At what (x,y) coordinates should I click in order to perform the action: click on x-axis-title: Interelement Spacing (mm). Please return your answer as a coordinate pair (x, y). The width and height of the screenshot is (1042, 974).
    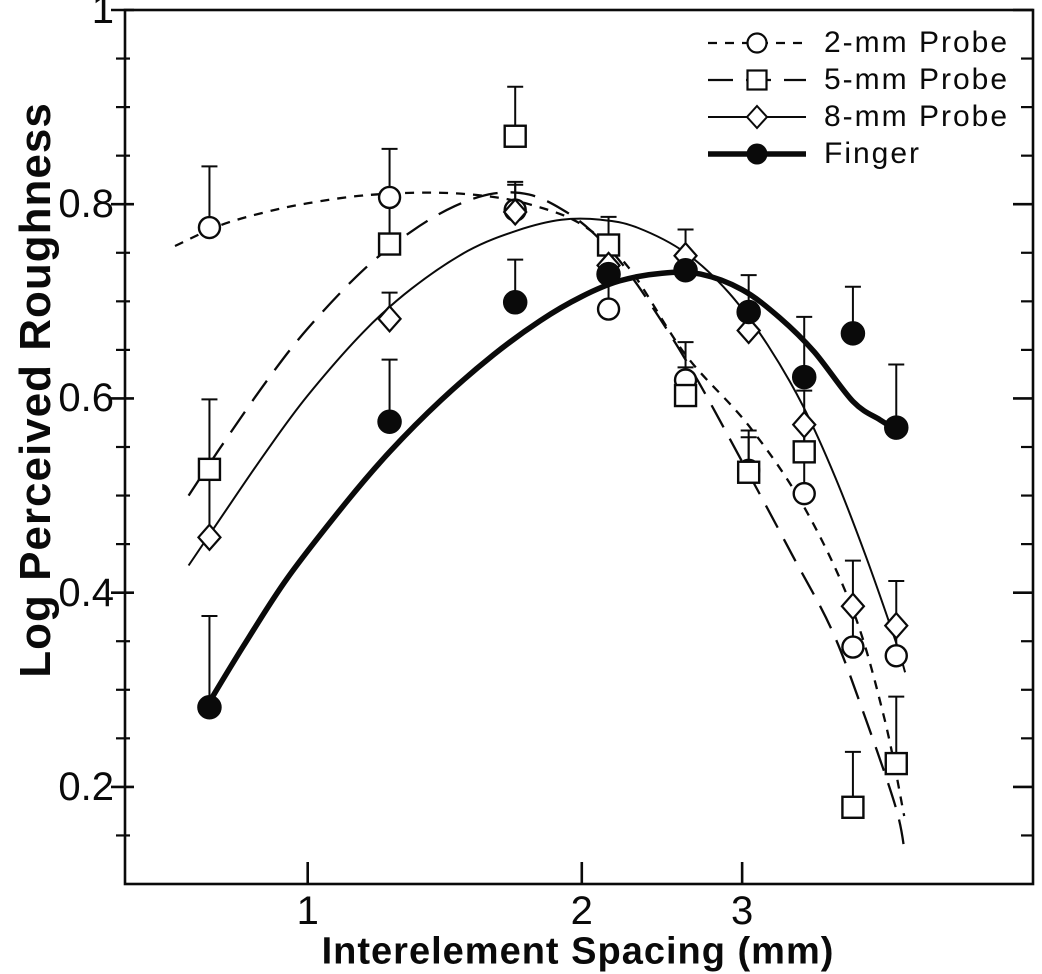
    Looking at the image, I should click on (578, 951).